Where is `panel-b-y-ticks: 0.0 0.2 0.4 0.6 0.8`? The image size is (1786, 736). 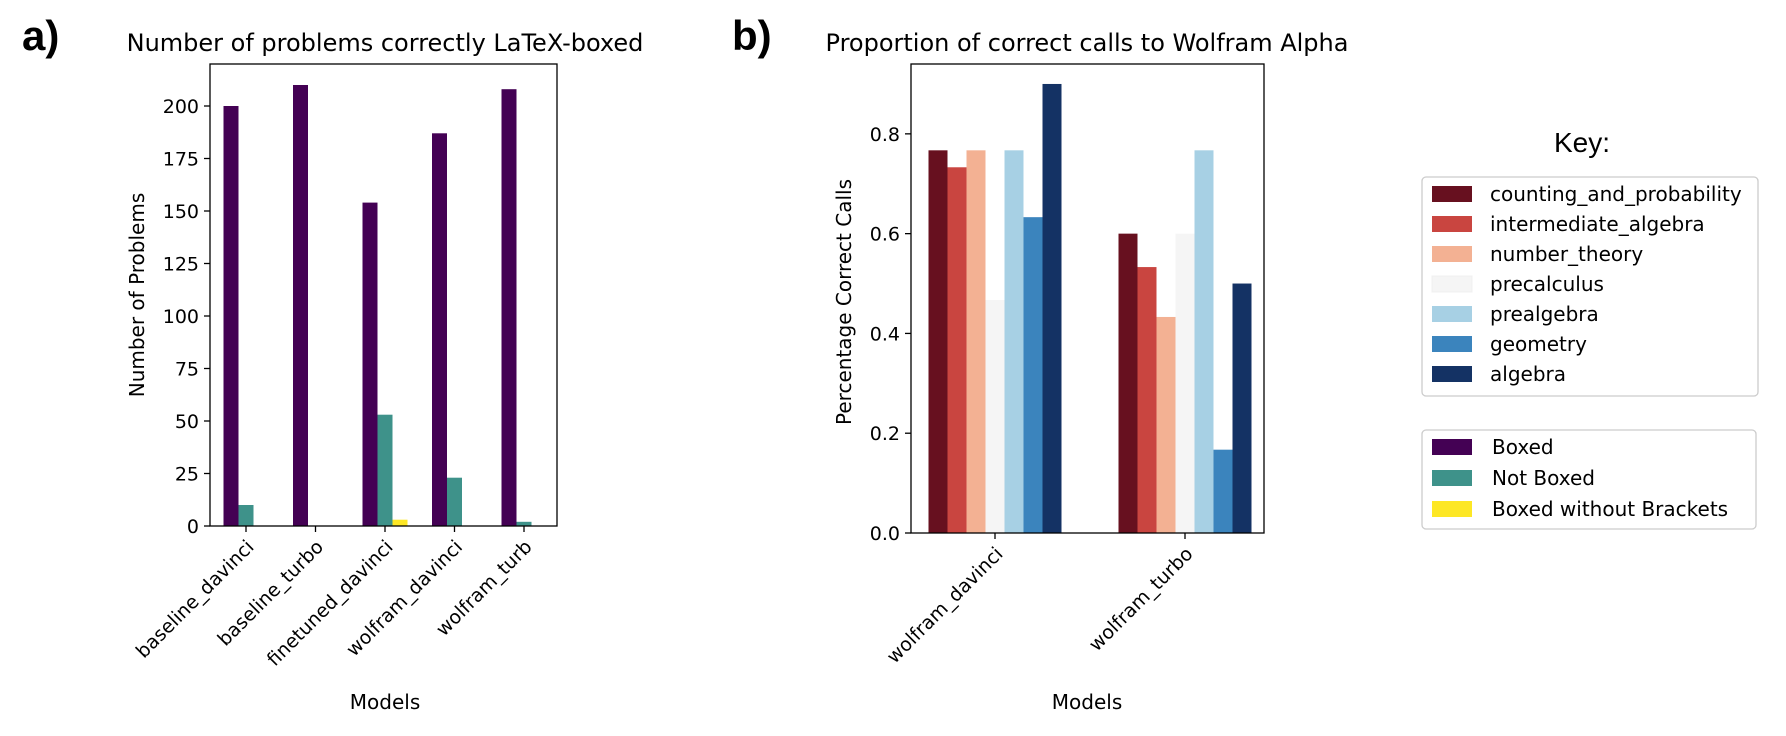 panel-b-y-ticks: 0.0 0.2 0.4 0.6 0.8 is located at coordinates (890, 334).